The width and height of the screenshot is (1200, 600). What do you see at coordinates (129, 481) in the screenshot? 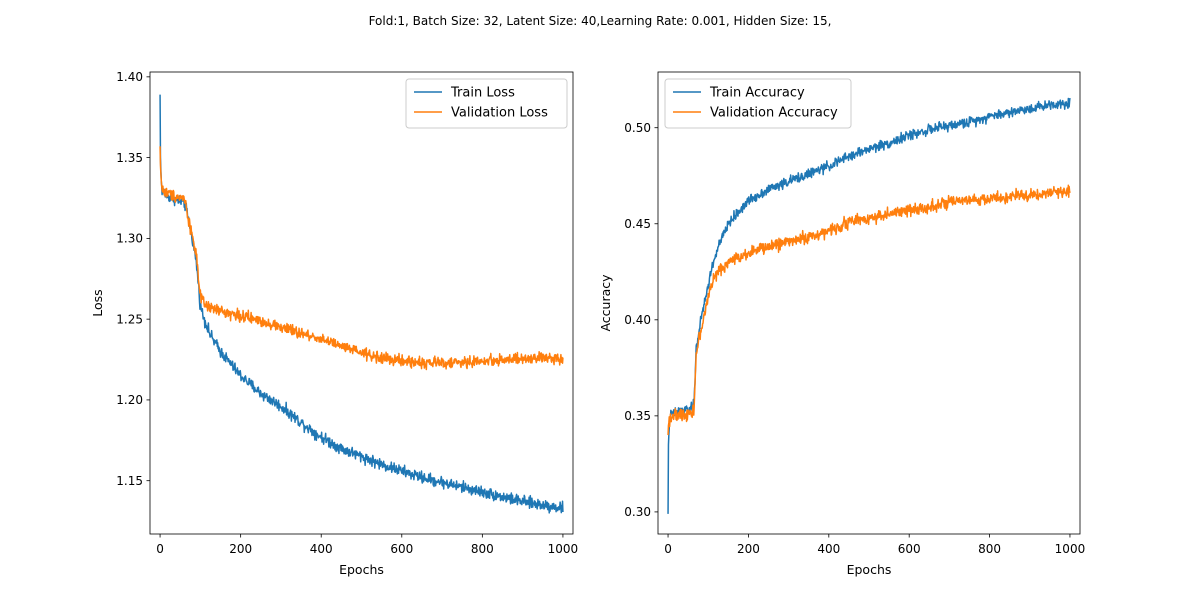
I see `y-tick-label: 1.15` at bounding box center [129, 481].